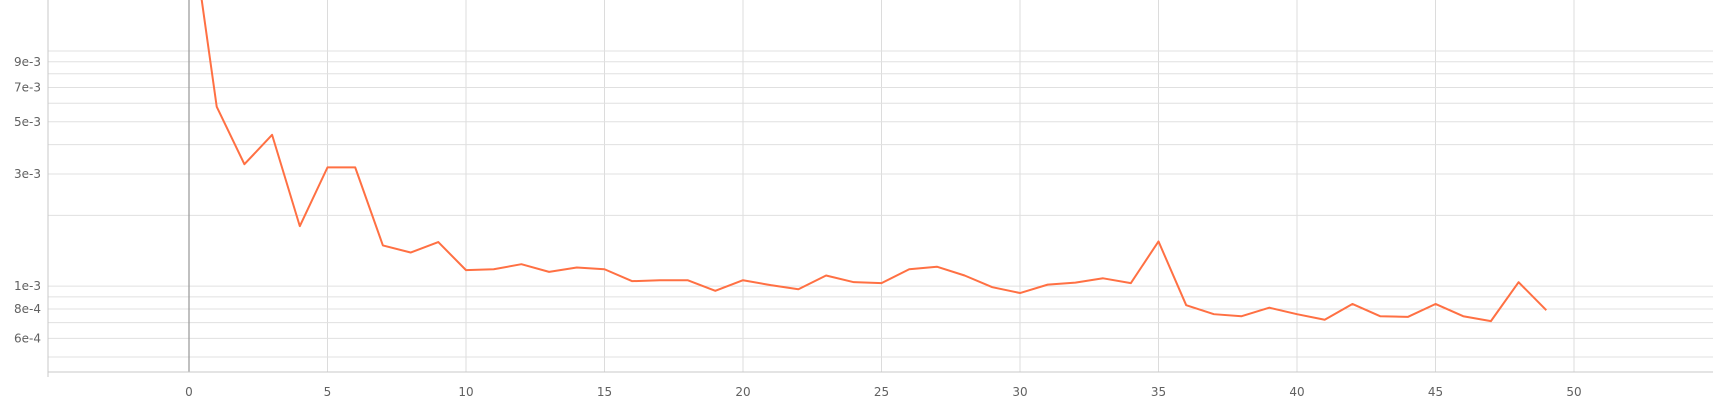 The width and height of the screenshot is (1713, 400). What do you see at coordinates (465, 392) in the screenshot?
I see `x-tick-label: 10` at bounding box center [465, 392].